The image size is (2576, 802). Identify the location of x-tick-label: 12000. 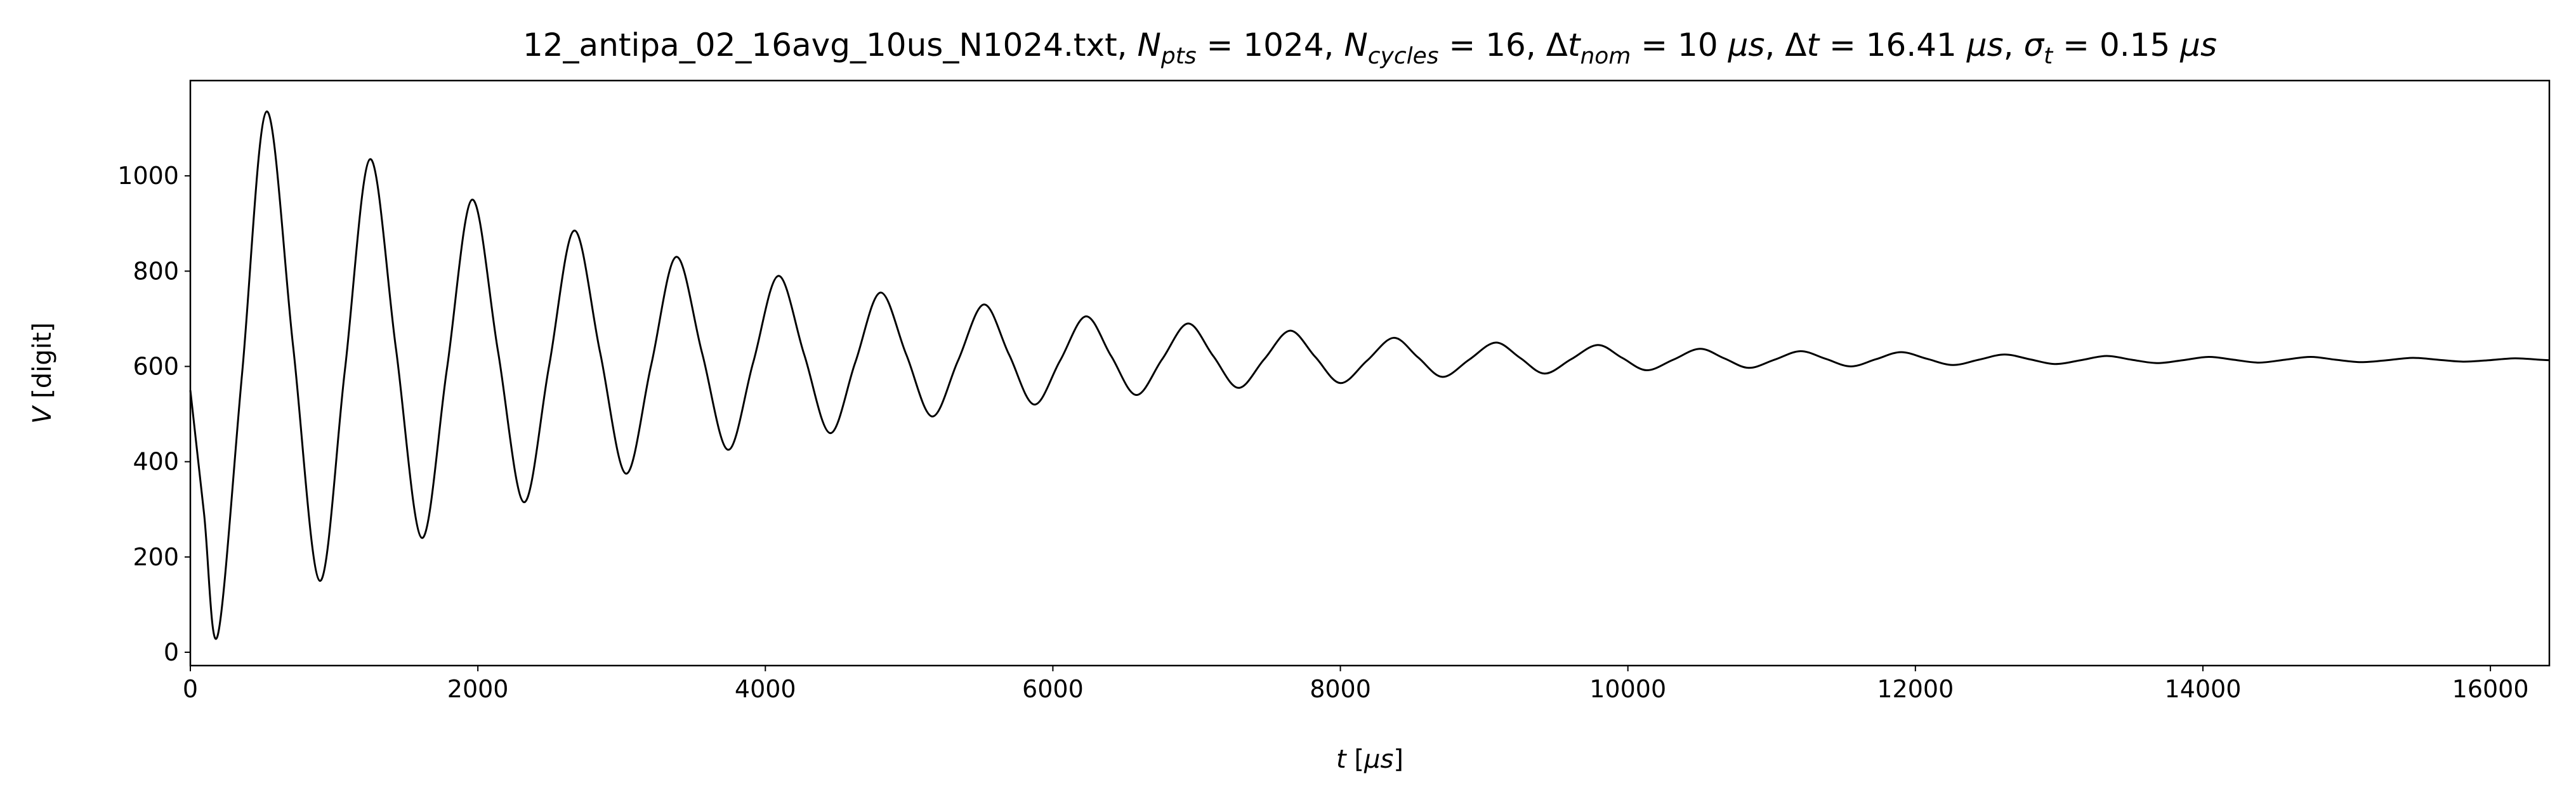
(1915, 689).